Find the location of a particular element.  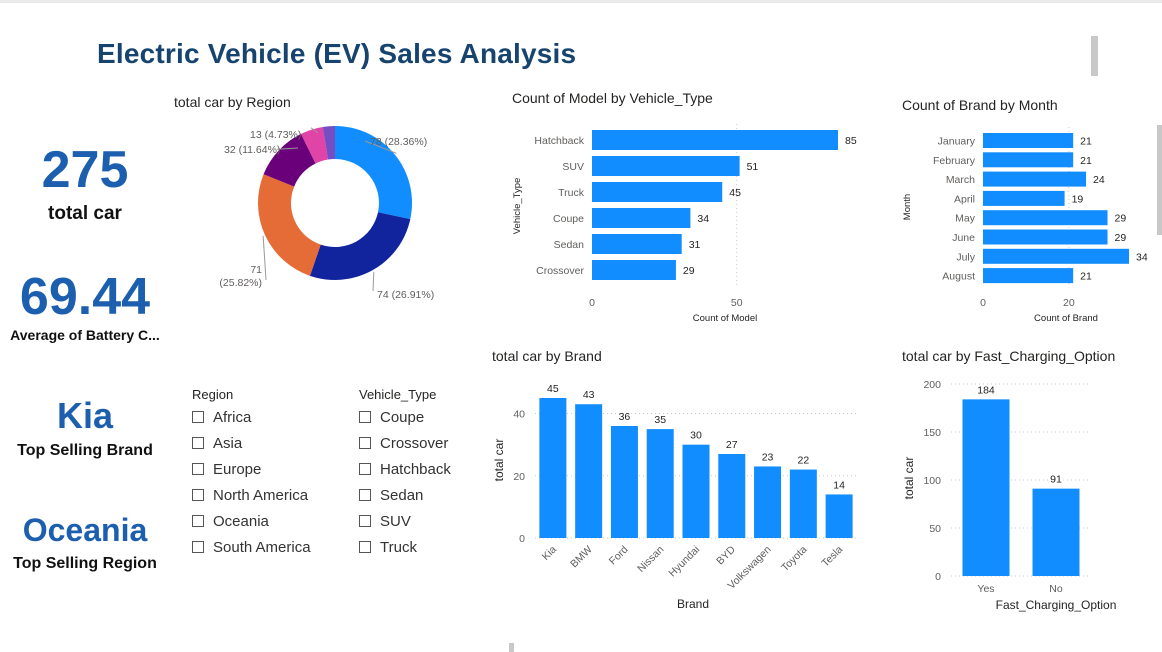

y-category-label: April is located at coordinates (964, 199).